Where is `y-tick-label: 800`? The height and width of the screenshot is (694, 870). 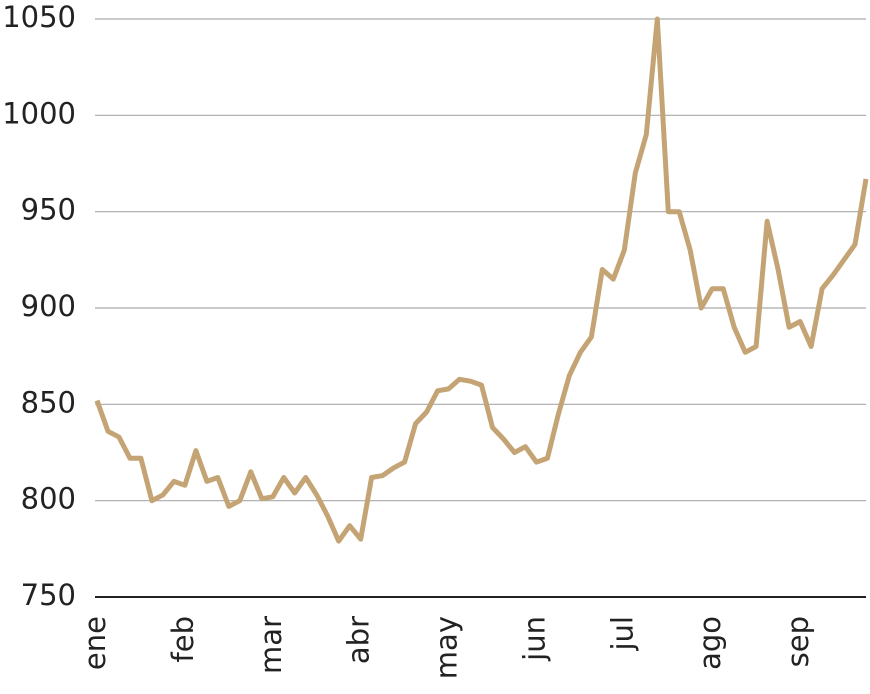 y-tick-label: 800 is located at coordinates (48, 499).